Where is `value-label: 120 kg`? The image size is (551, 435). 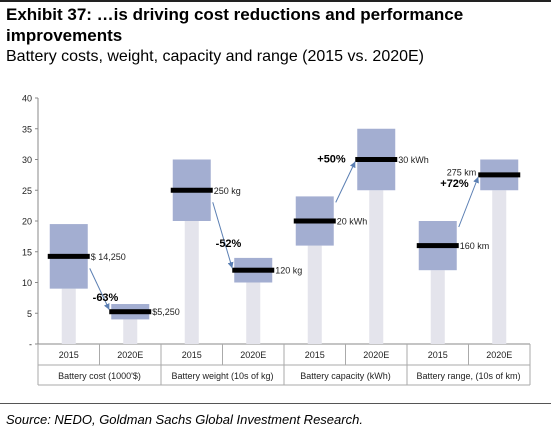 value-label: 120 kg is located at coordinates (288, 271).